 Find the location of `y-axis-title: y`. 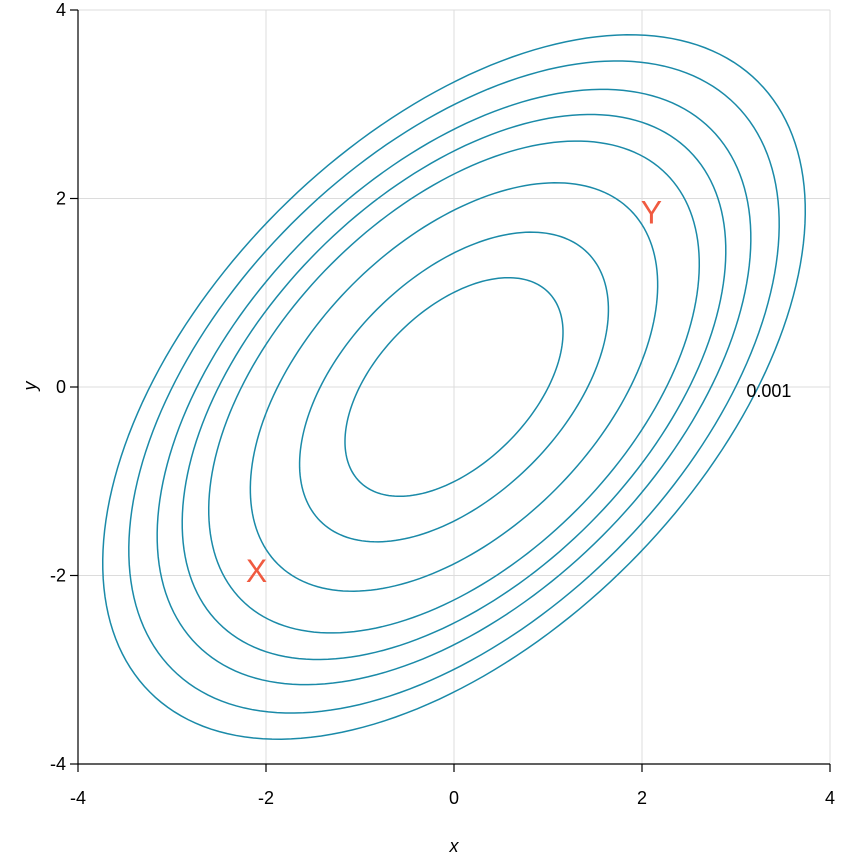

y-axis-title: y is located at coordinates (30, 387).